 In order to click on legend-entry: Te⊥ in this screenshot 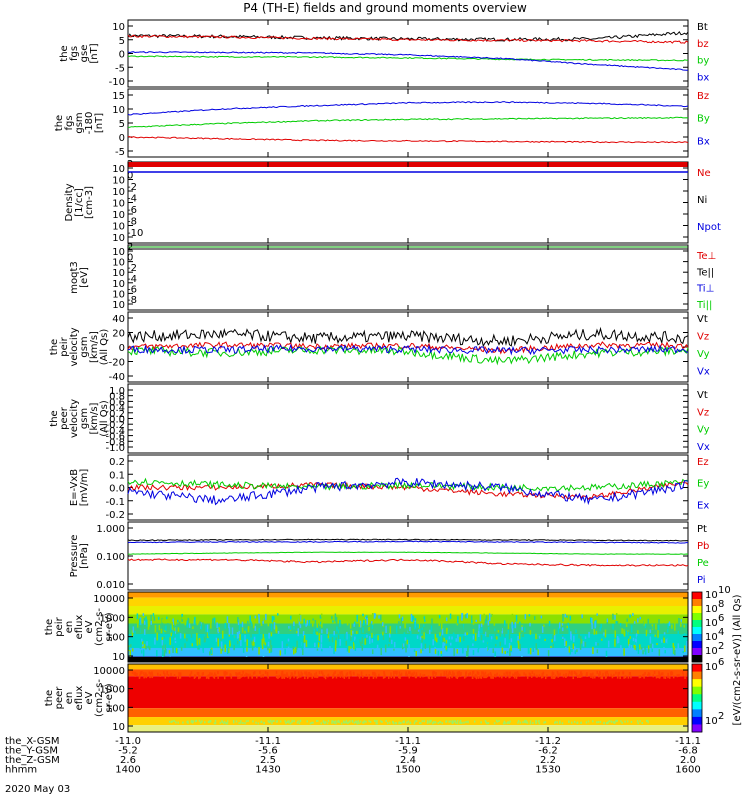, I will do `click(706, 256)`.